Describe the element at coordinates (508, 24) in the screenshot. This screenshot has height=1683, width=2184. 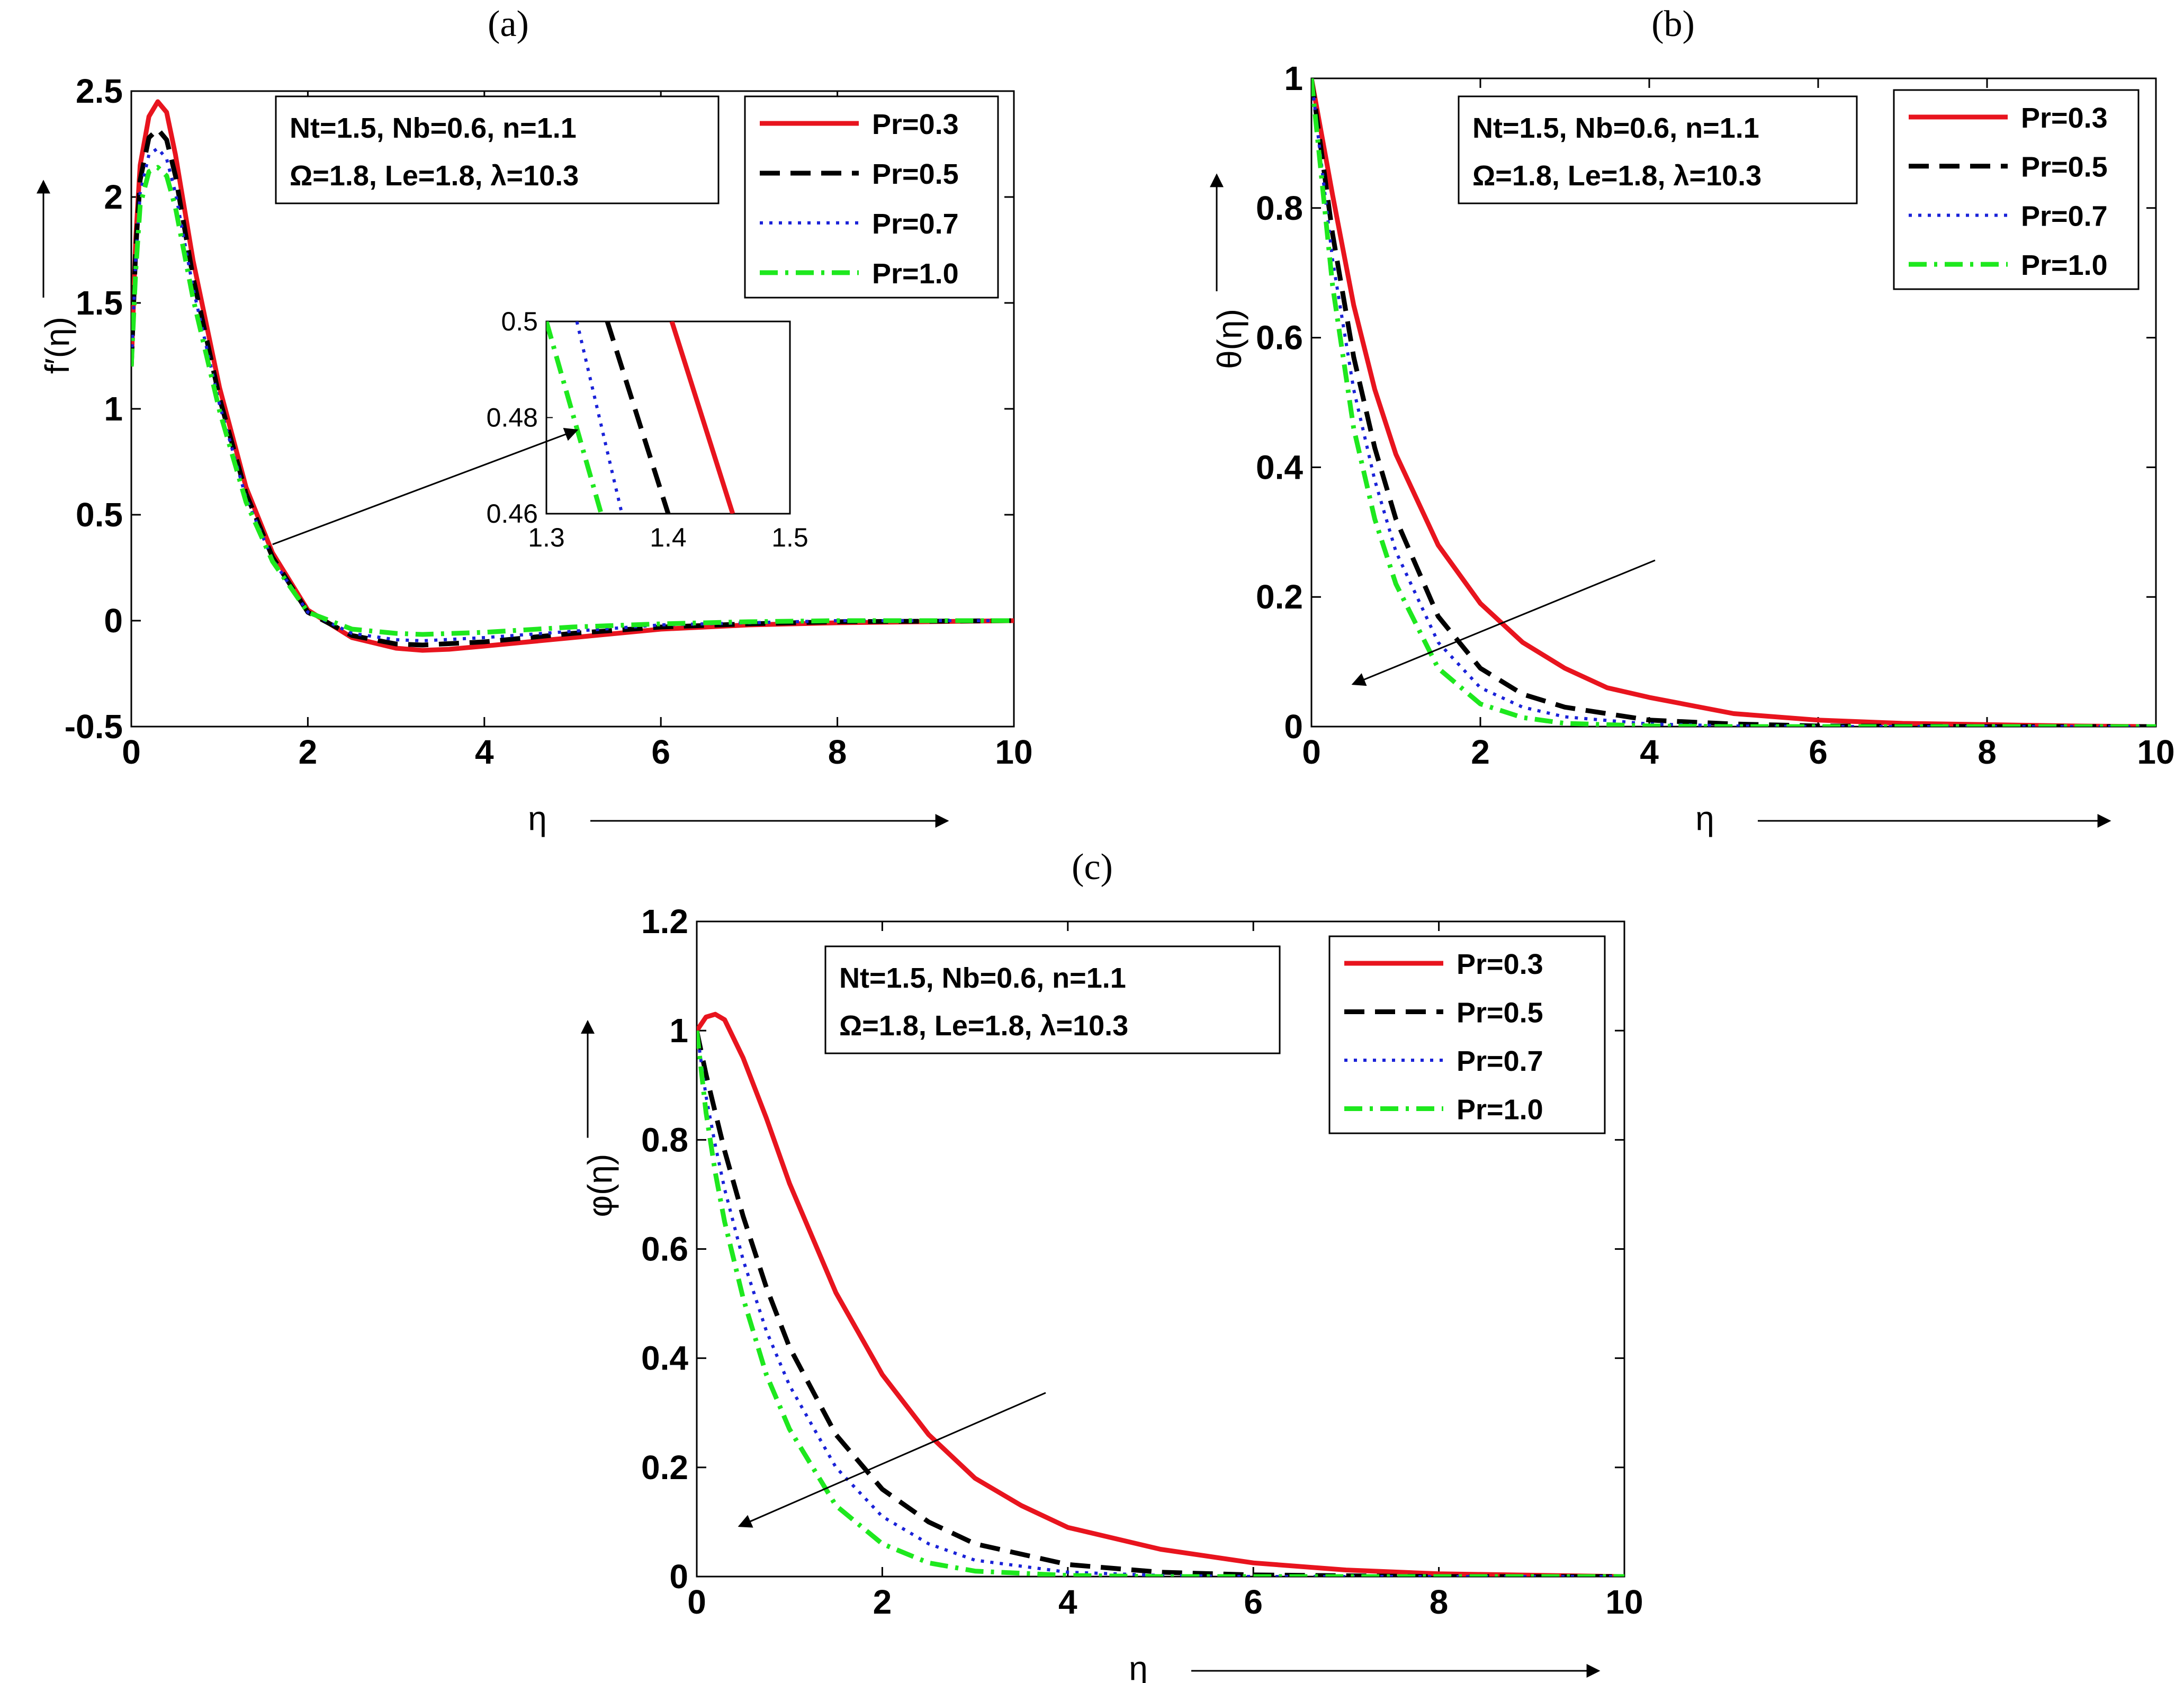
I see `panel-label: (a)` at that location.